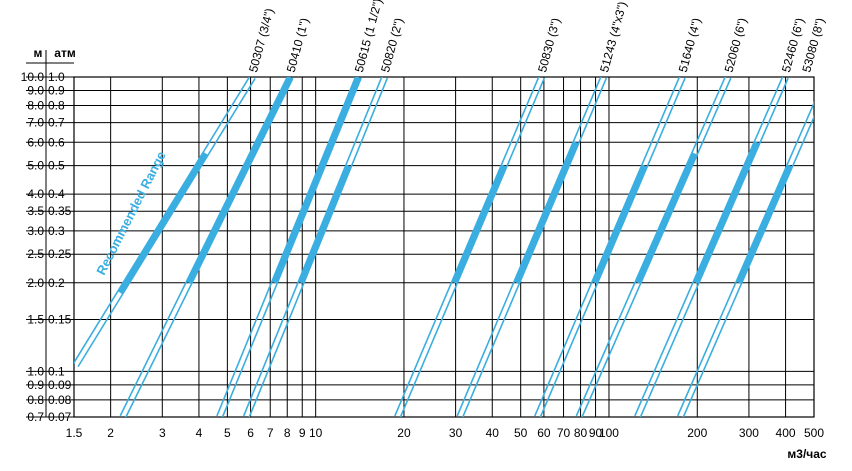 Image resolution: width=852 pixels, height=471 pixels. I want to click on x-tick-label: 6, so click(250, 433).